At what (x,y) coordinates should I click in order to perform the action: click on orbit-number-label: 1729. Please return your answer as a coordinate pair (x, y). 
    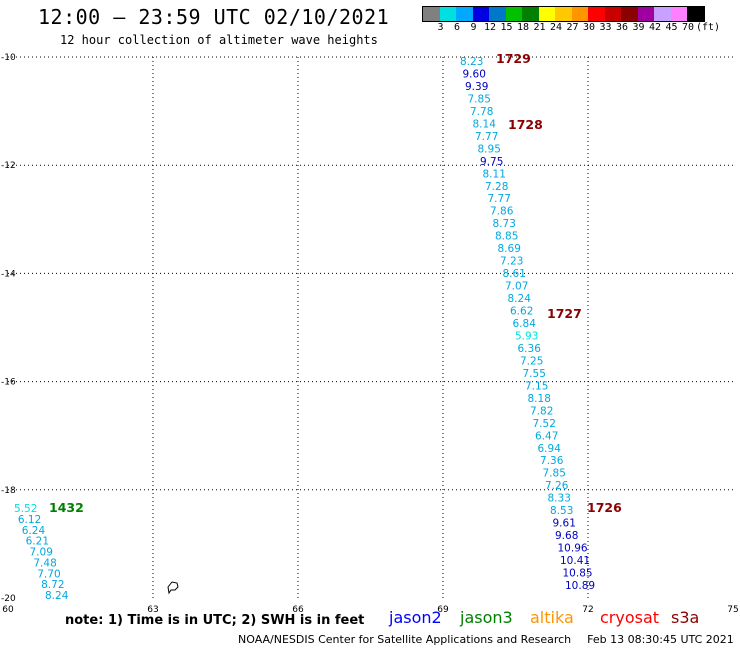
    Looking at the image, I should click on (513, 58).